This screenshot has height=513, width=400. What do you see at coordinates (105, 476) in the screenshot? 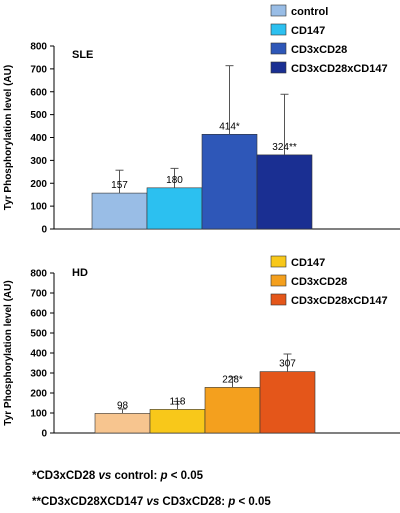
I see `footnote-1-vs: vs` at bounding box center [105, 476].